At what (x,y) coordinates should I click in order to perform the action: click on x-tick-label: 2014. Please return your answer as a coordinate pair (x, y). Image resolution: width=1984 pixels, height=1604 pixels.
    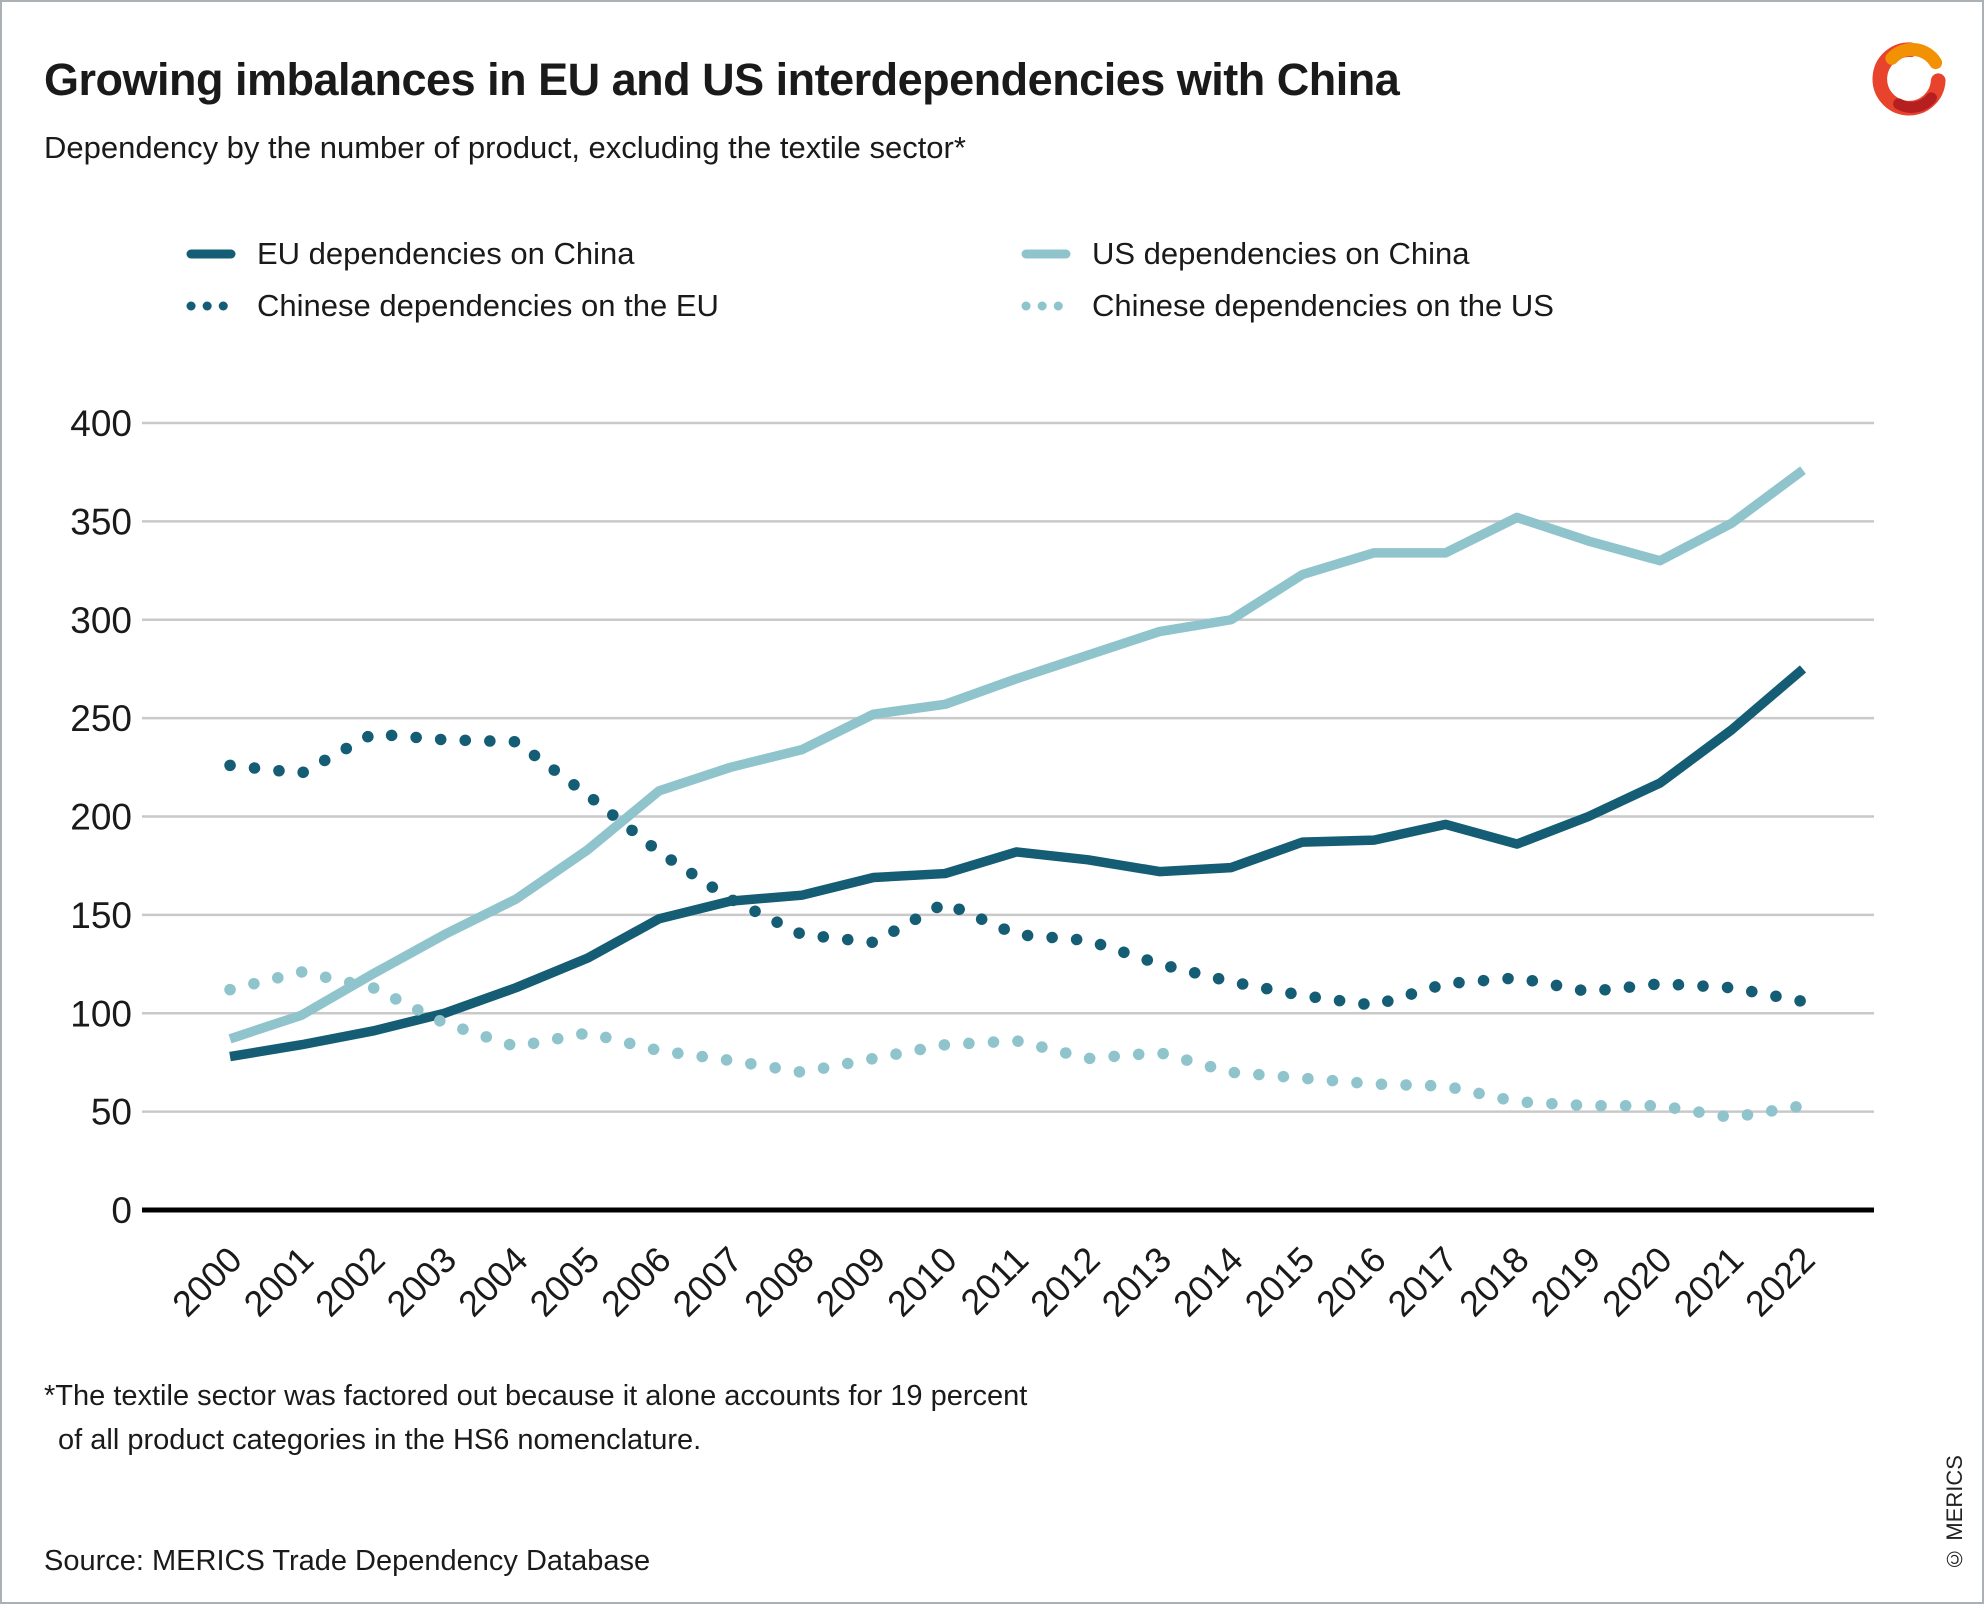
    Looking at the image, I should click on (1208, 1282).